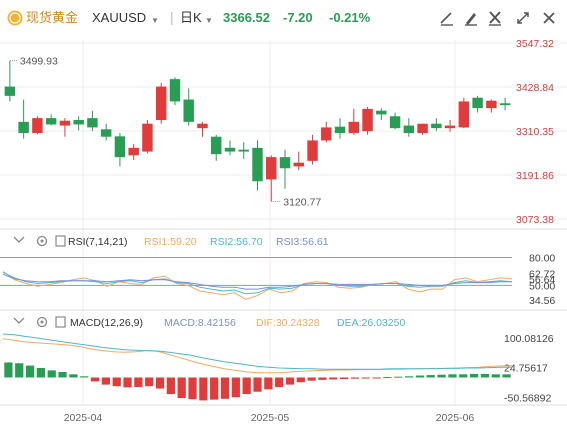 The height and width of the screenshot is (430, 567). I want to click on period-selector: 日K, so click(191, 17).